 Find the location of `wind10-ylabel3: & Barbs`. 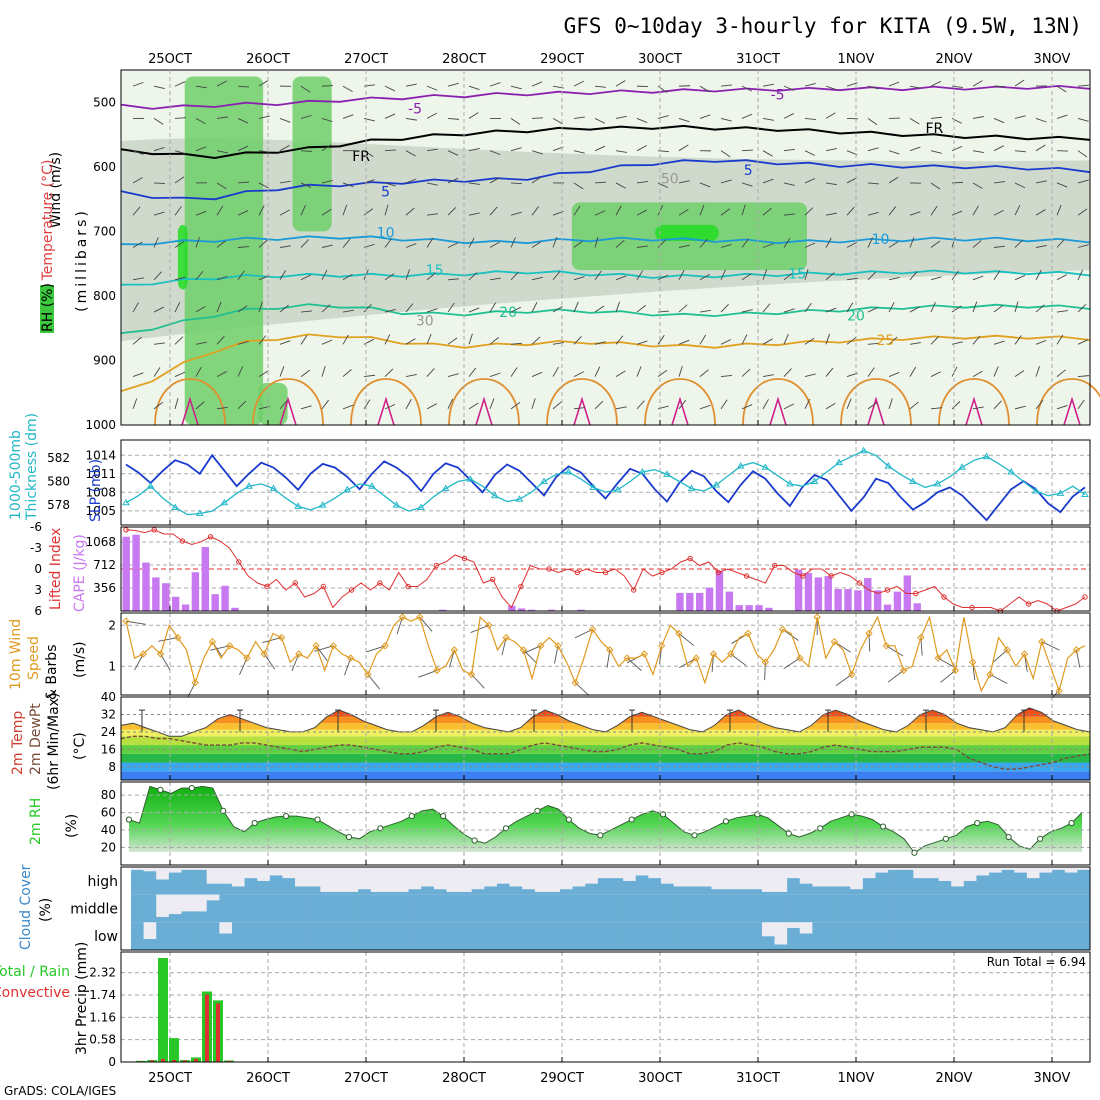

wind10-ylabel3: & Barbs is located at coordinates (52, 673).